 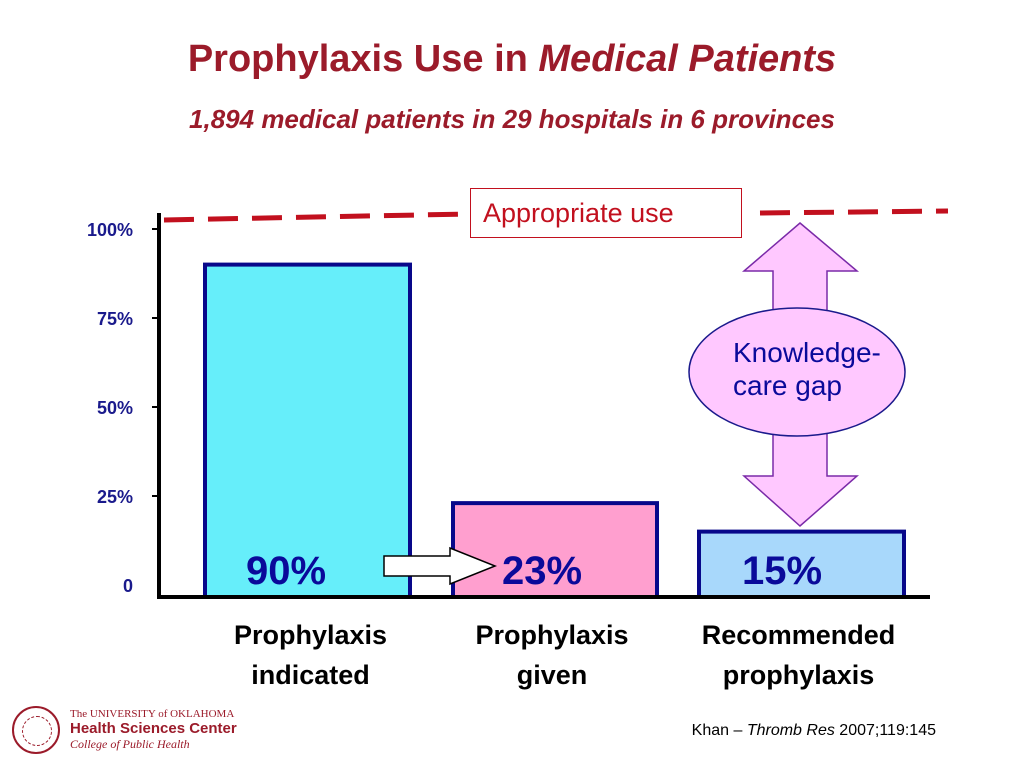 What do you see at coordinates (115, 497) in the screenshot?
I see `y-tick-label-25: 25%` at bounding box center [115, 497].